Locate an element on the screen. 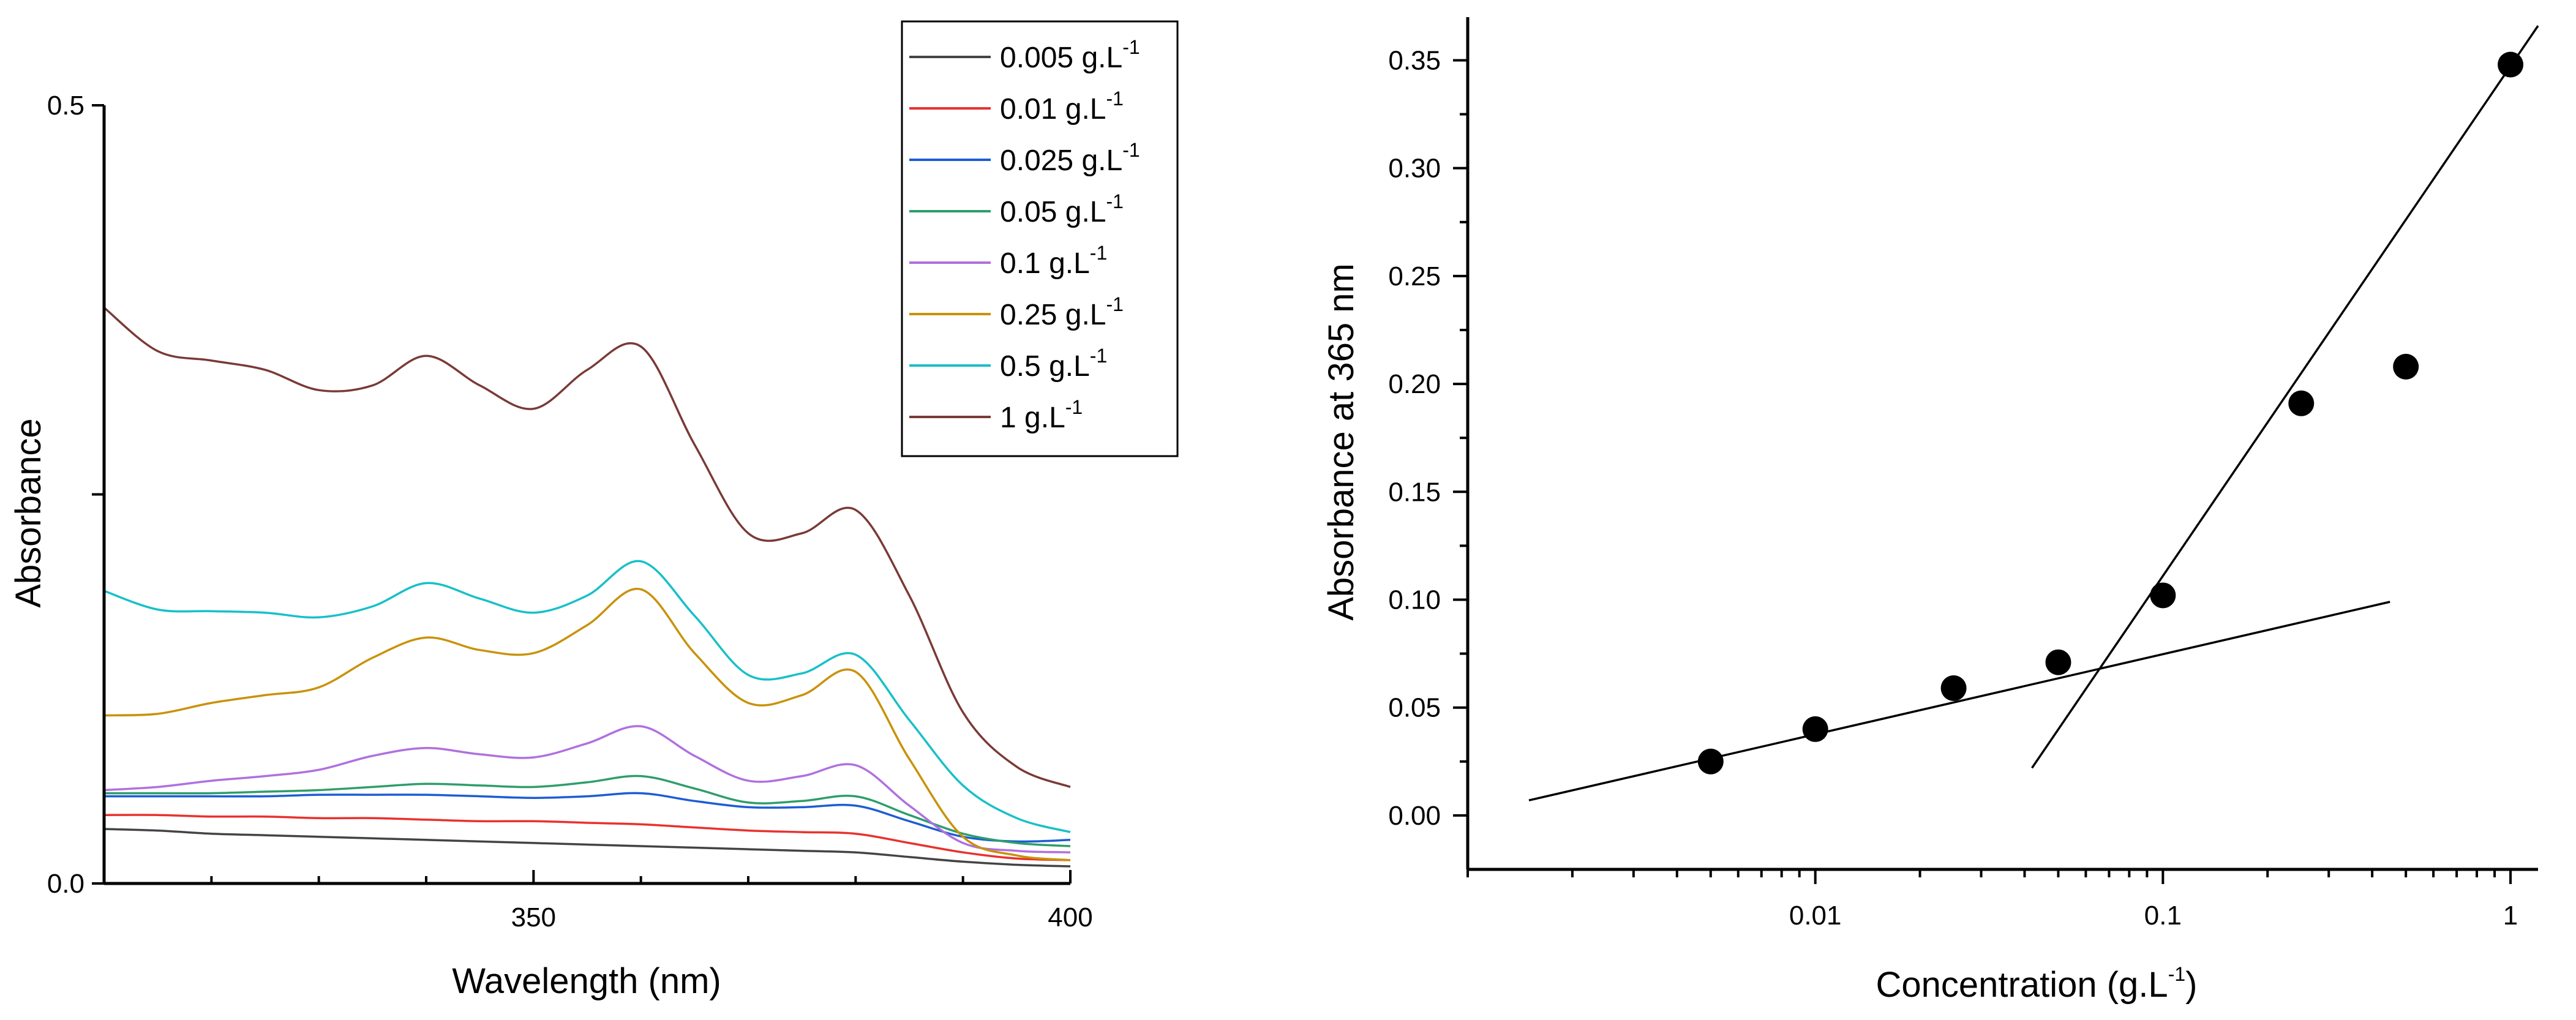 This screenshot has height=1020, width=2576. legend-label: 0.05 g.L-1 is located at coordinates (1062, 209).